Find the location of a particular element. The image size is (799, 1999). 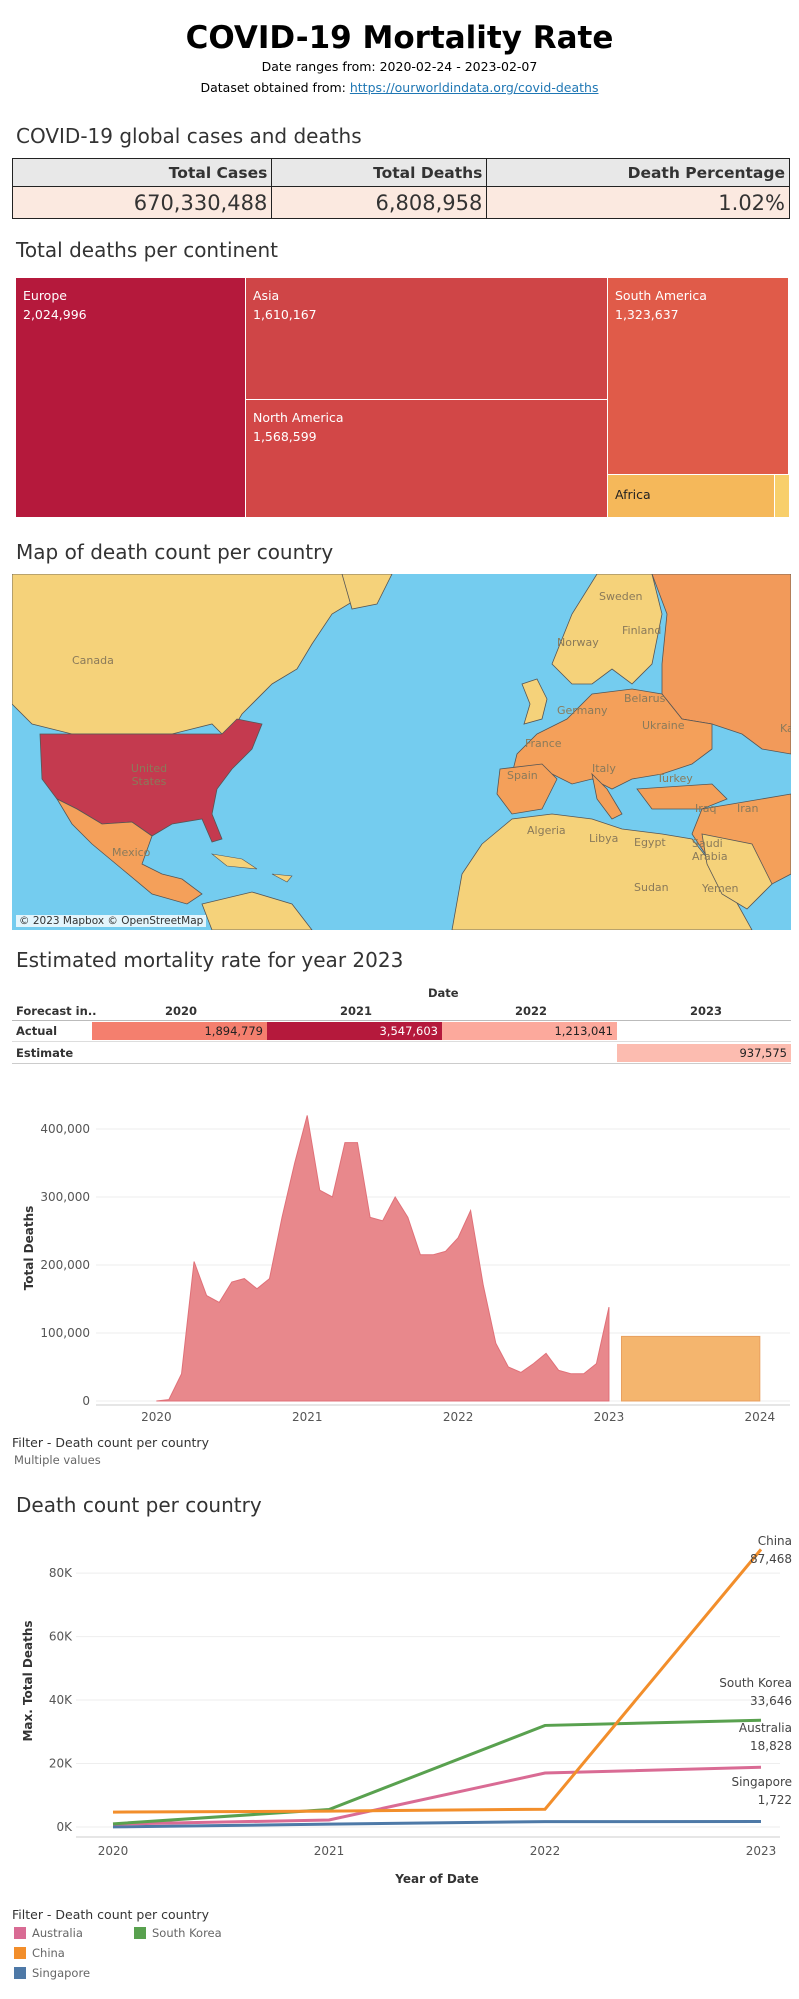

treemap-label: Africa is located at coordinates (633, 494).